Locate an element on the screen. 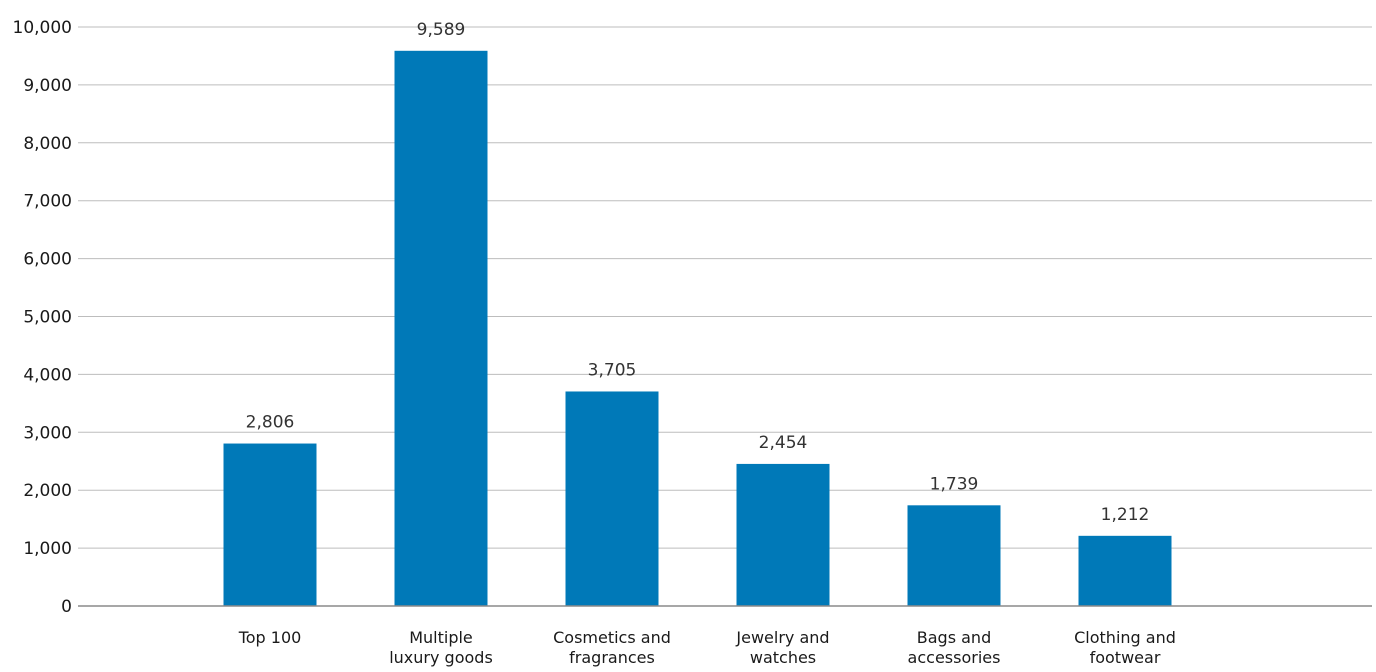  category-label: Jewelry and watches is located at coordinates (782, 647).